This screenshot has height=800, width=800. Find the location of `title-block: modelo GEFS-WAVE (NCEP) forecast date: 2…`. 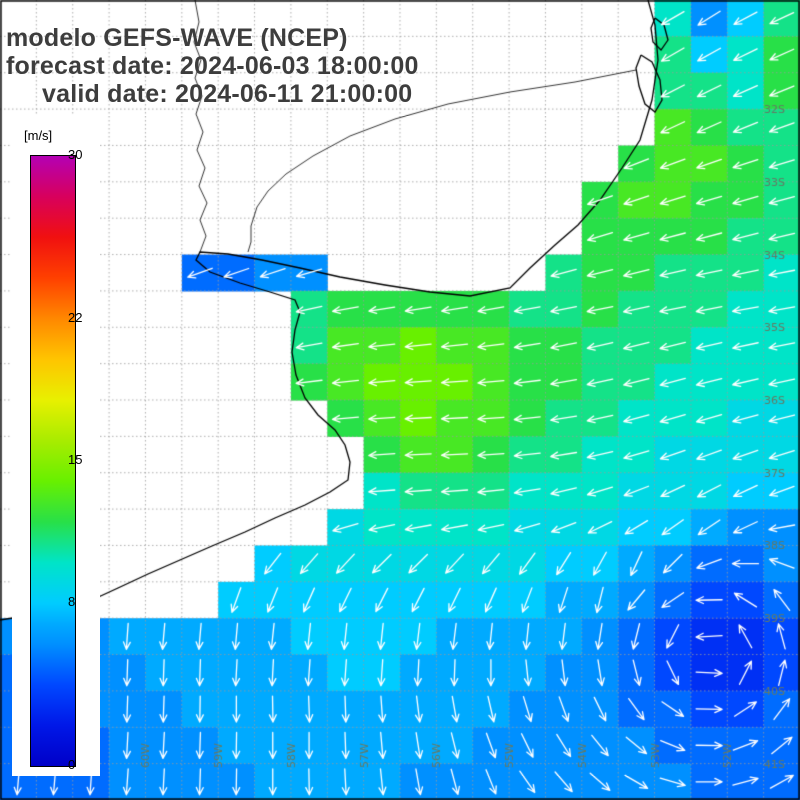

title-block: modelo GEFS-WAVE (NCEP) forecast date: 2… is located at coordinates (212, 66).